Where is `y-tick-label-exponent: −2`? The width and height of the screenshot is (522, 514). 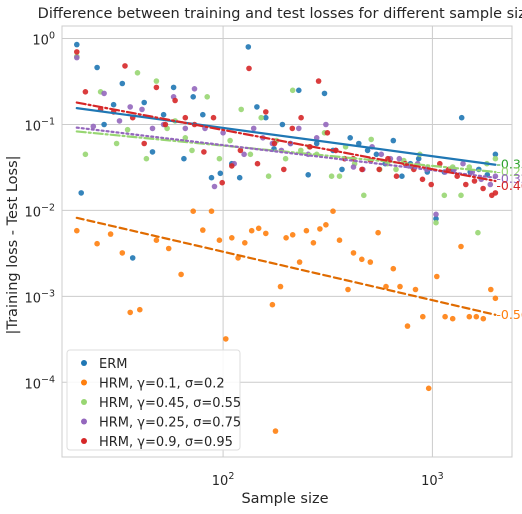 y-tick-label-exponent: −2 is located at coordinates (48, 207).